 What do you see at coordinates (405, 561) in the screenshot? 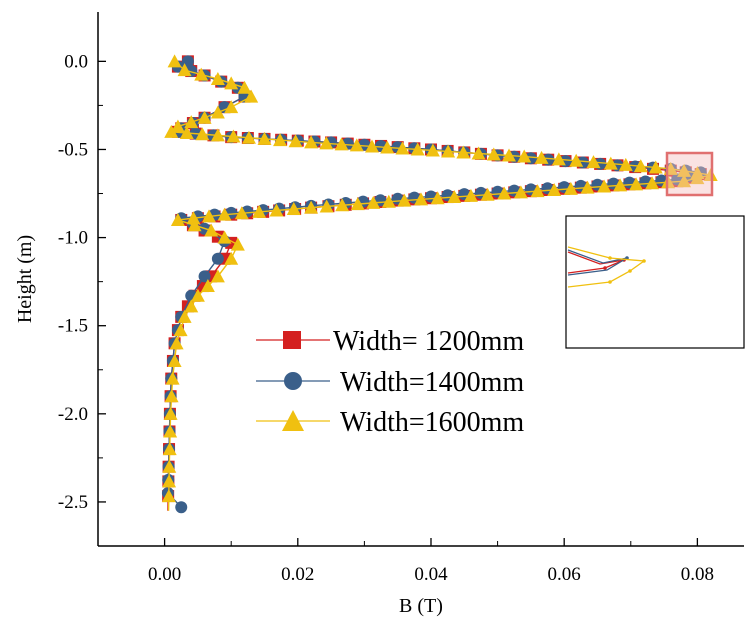
I see `x-ticks: 0.00 0.02 0.04 0.06 0.08` at bounding box center [405, 561].